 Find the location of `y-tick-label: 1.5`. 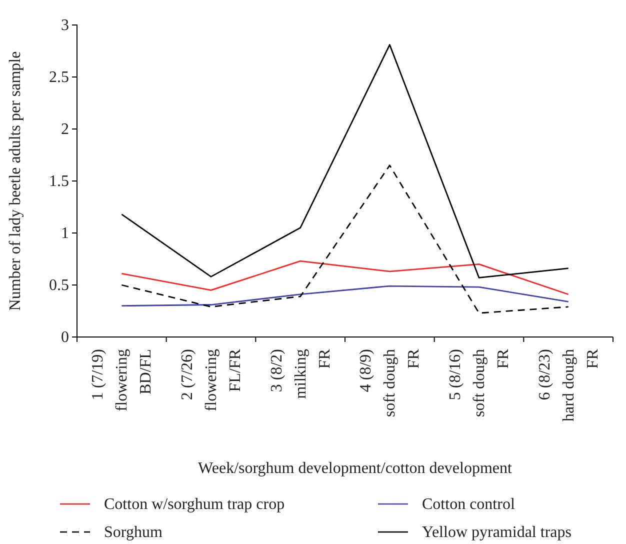

y-tick-label: 1.5 is located at coordinates (59, 181).